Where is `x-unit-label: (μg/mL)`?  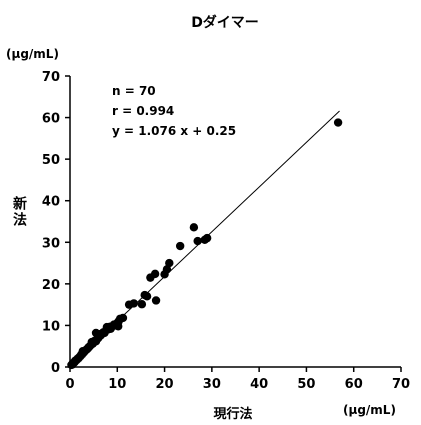 x-unit-label: (μg/mL) is located at coordinates (369, 410).